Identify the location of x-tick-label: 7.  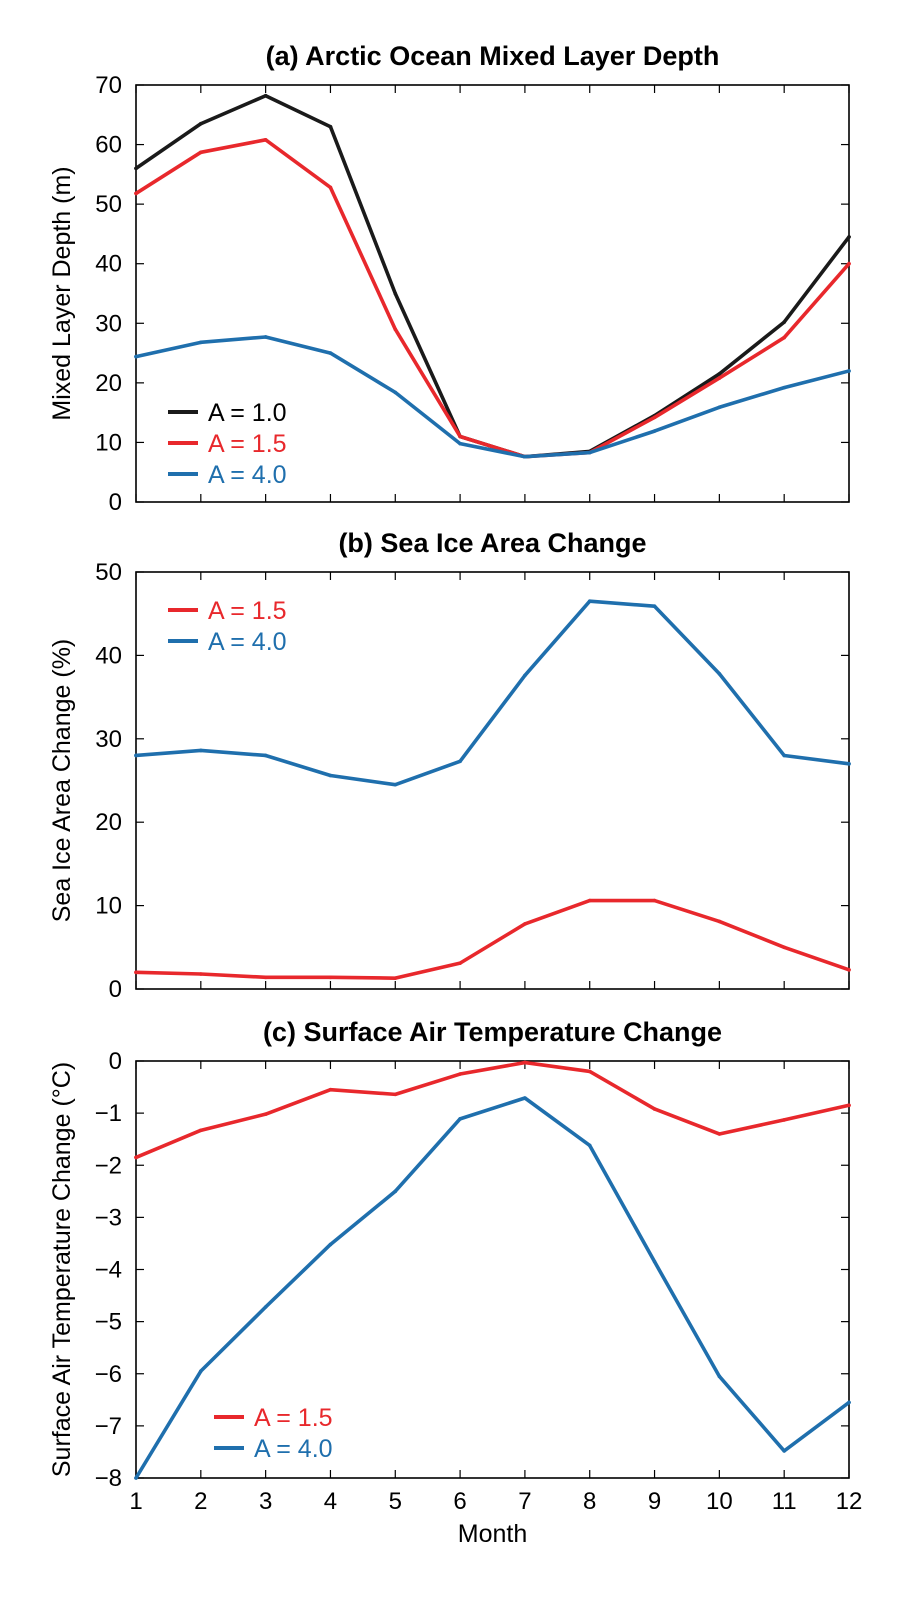
(524, 1501).